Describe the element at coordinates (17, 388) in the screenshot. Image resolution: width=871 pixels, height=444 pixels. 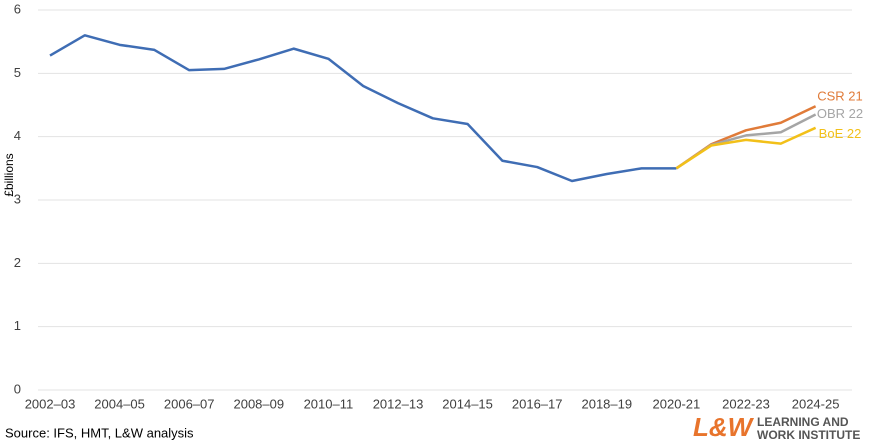
I see `y-tick-label: 0` at that location.